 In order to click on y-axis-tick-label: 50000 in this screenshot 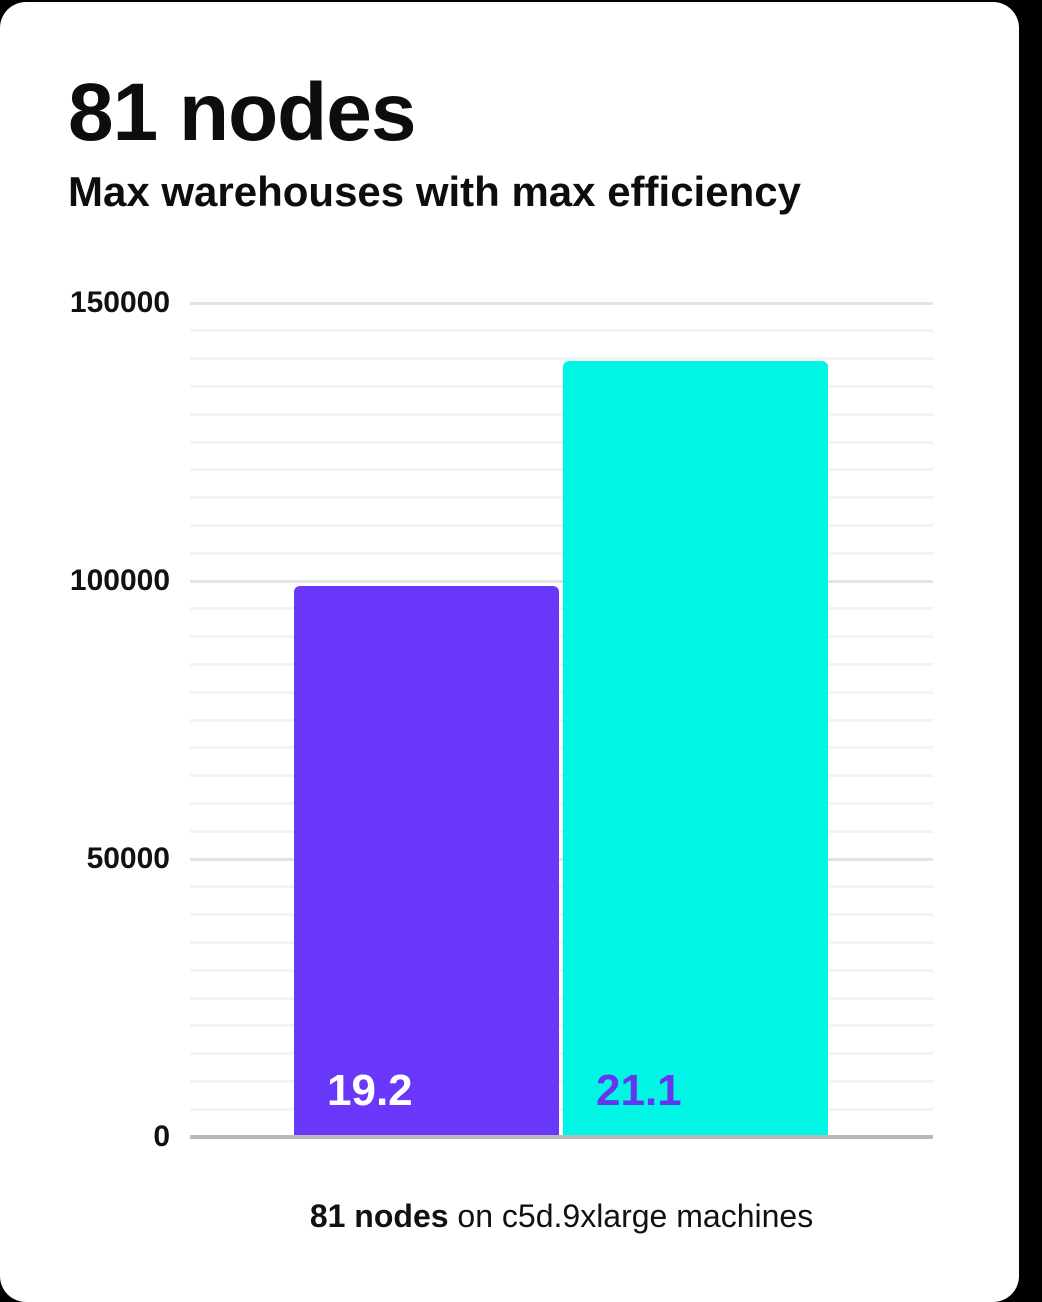, I will do `click(128, 858)`.